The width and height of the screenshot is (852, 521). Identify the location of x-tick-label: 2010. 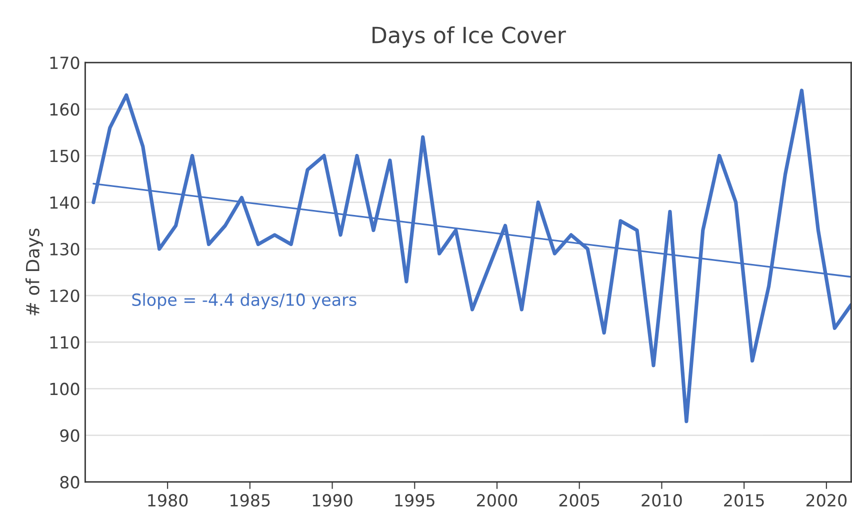
(662, 500).